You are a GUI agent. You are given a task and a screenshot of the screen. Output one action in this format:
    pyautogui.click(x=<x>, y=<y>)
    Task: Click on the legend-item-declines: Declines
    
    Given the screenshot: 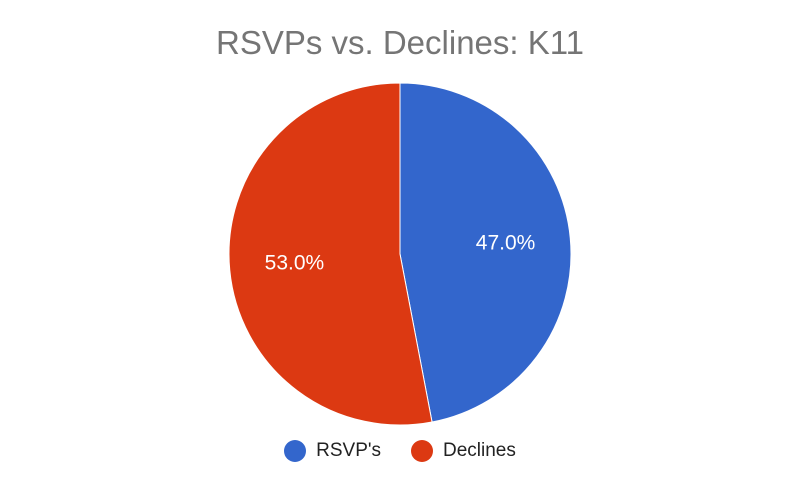 What is the action you would take?
    pyautogui.click(x=463, y=451)
    